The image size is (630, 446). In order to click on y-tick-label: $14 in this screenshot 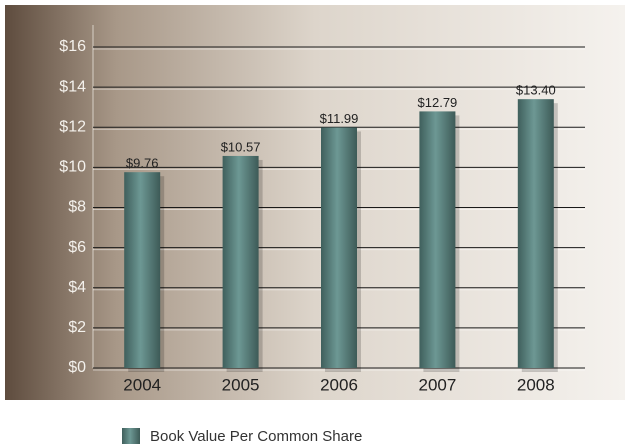, I will do `click(72, 86)`.